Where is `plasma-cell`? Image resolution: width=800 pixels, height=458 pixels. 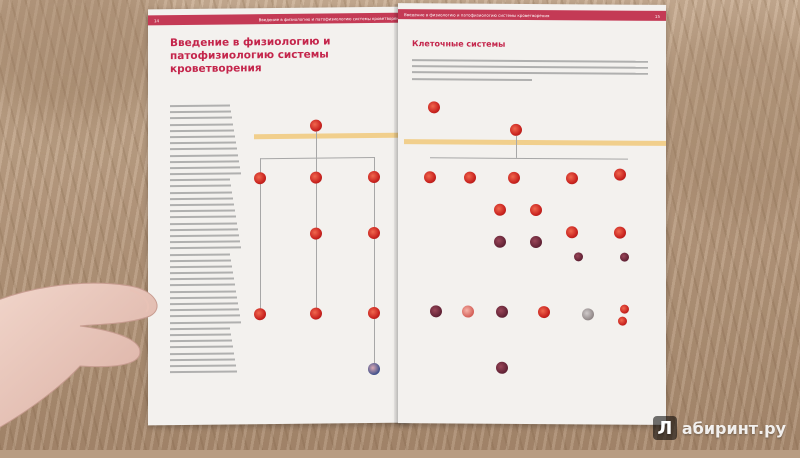
plasma-cell is located at coordinates (374, 369).